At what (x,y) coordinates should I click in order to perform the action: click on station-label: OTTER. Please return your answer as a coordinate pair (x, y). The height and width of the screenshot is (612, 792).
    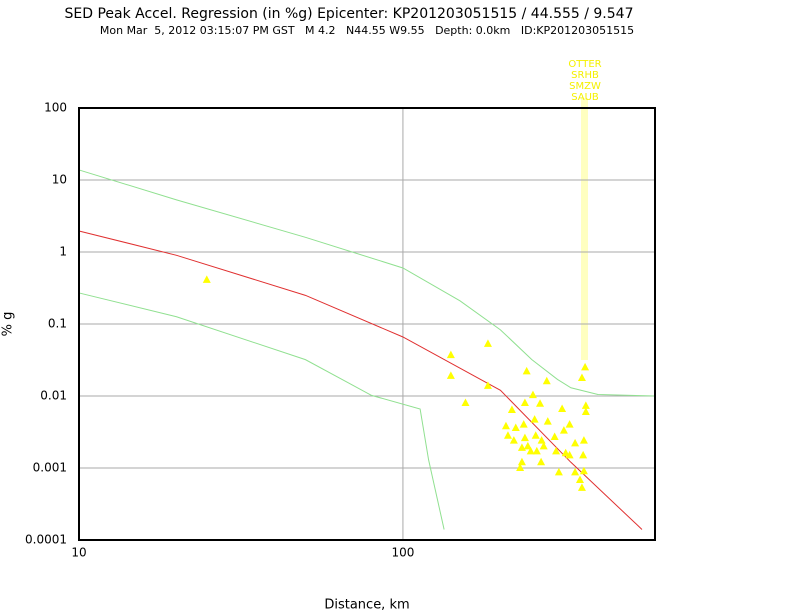
    Looking at the image, I should click on (584, 64).